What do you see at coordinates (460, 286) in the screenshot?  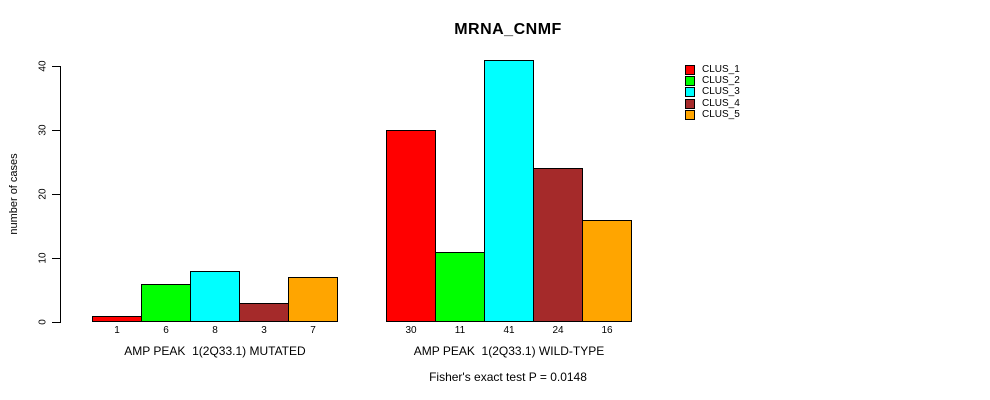 I see `bar-clus_2-group2` at bounding box center [460, 286].